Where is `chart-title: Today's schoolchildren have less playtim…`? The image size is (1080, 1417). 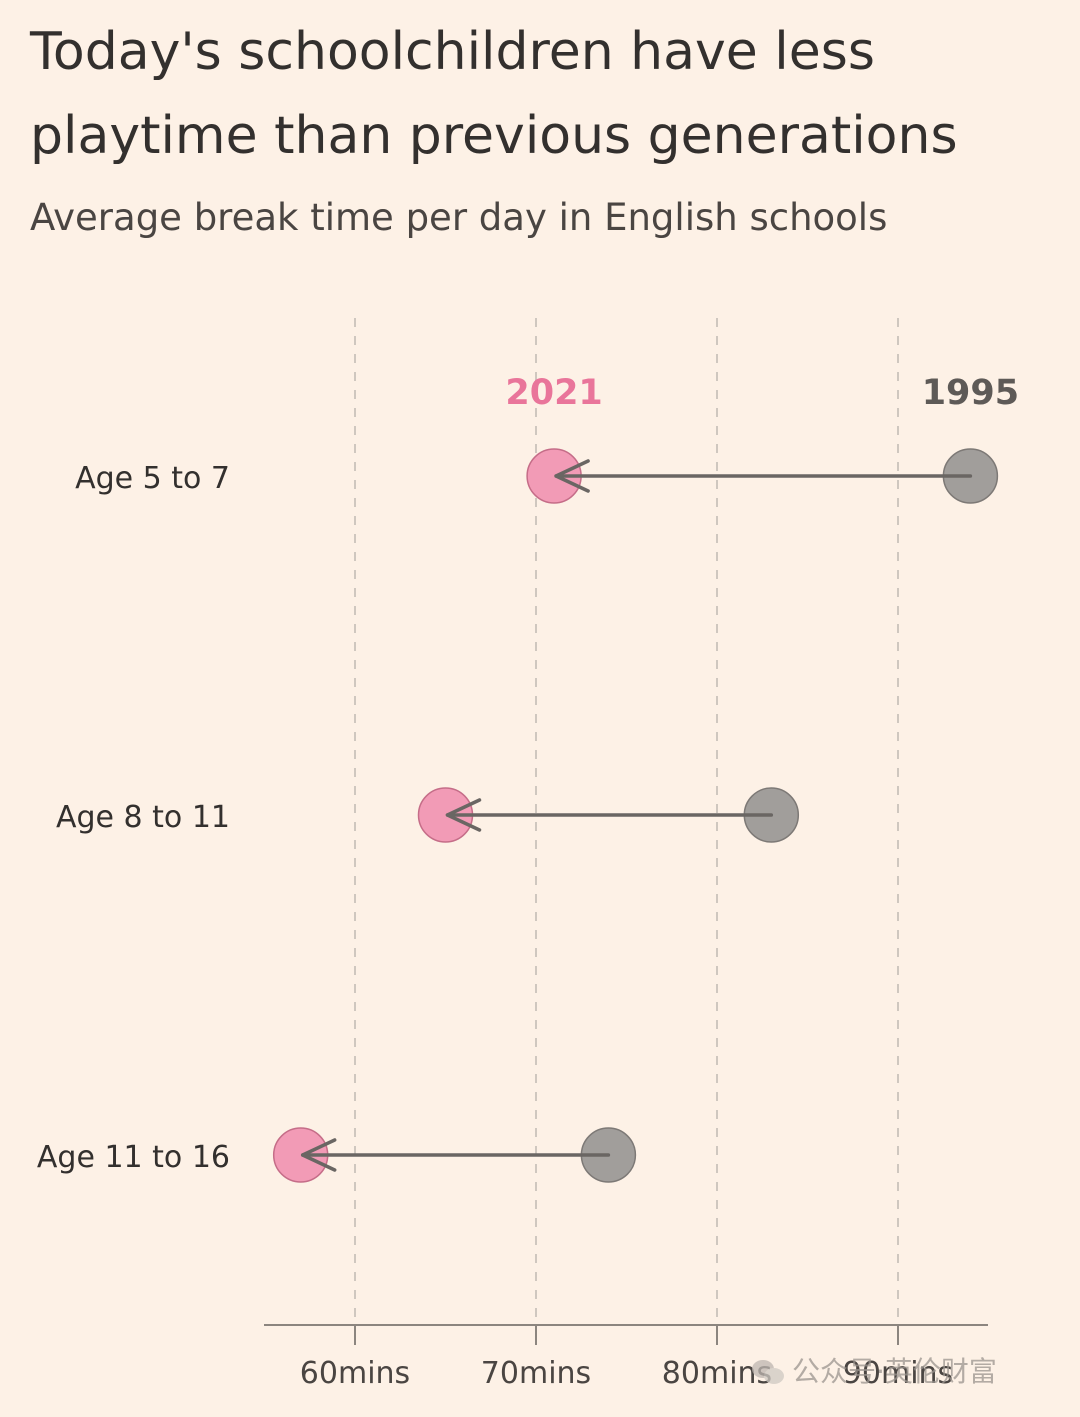 chart-title: Today's schoolchildren have less playtim… is located at coordinates (494, 94).